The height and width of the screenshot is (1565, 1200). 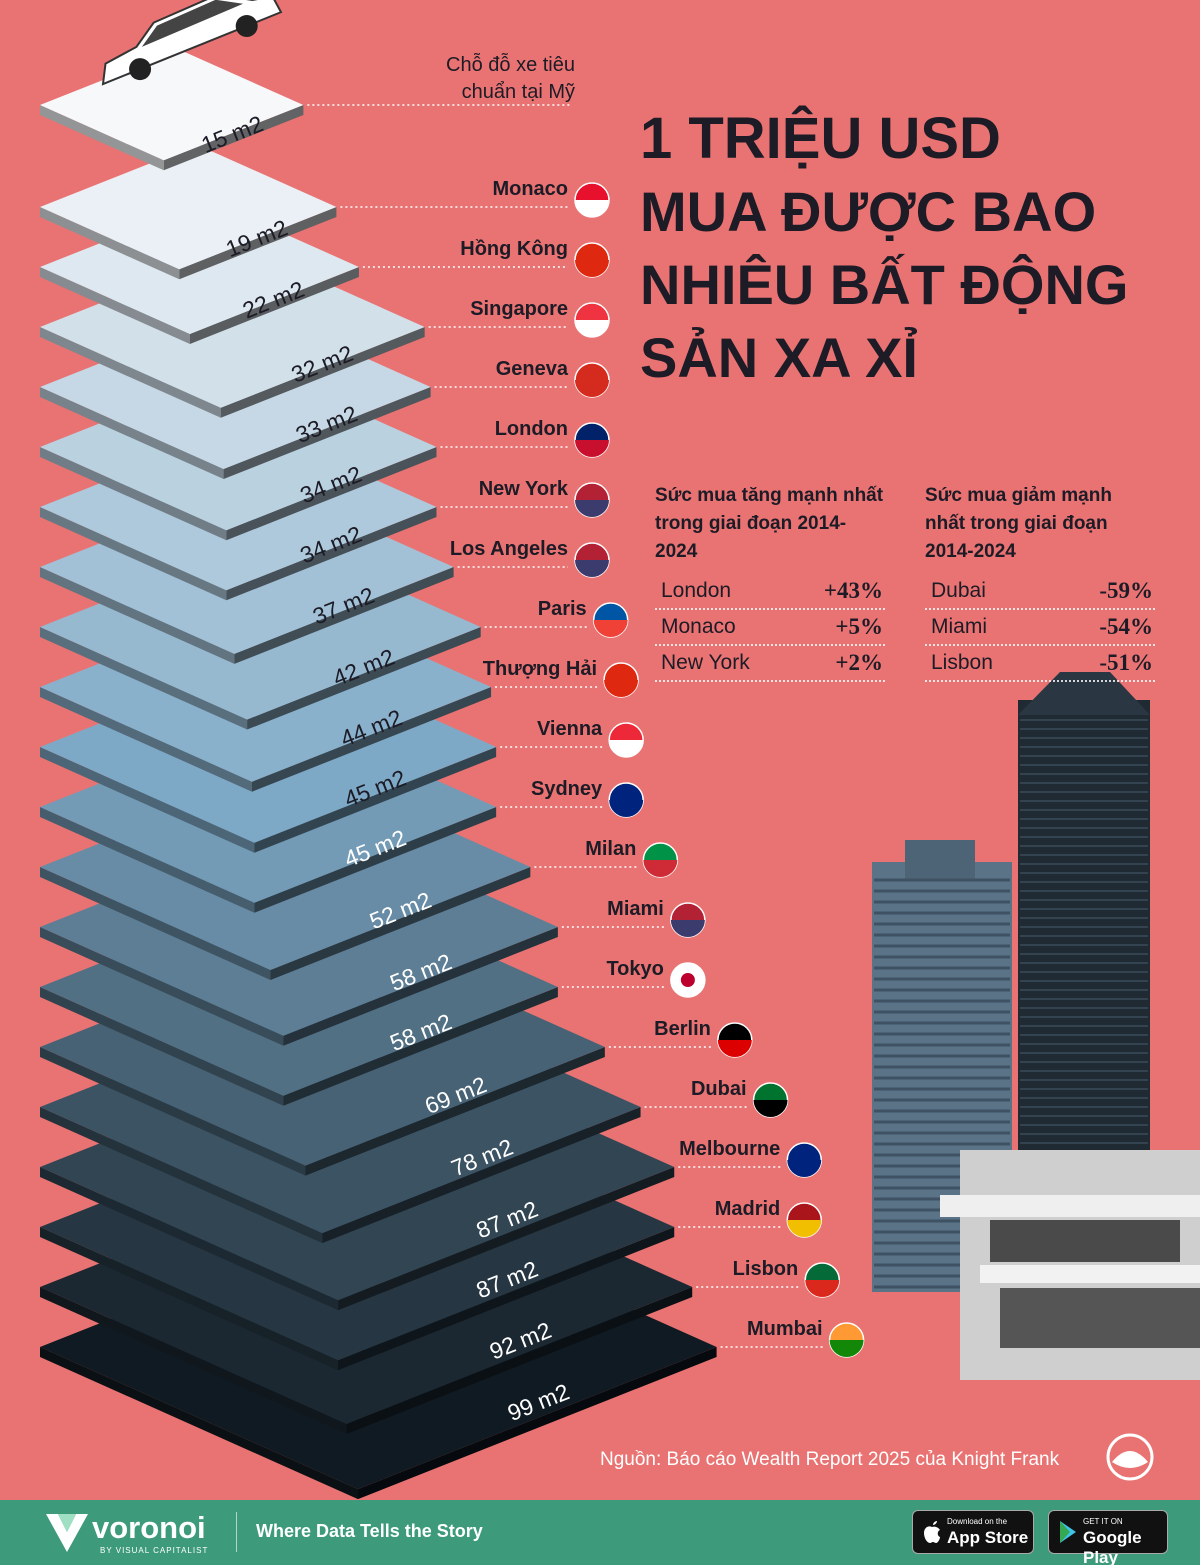 I want to click on table-value: -59%, so click(x=1126, y=590).